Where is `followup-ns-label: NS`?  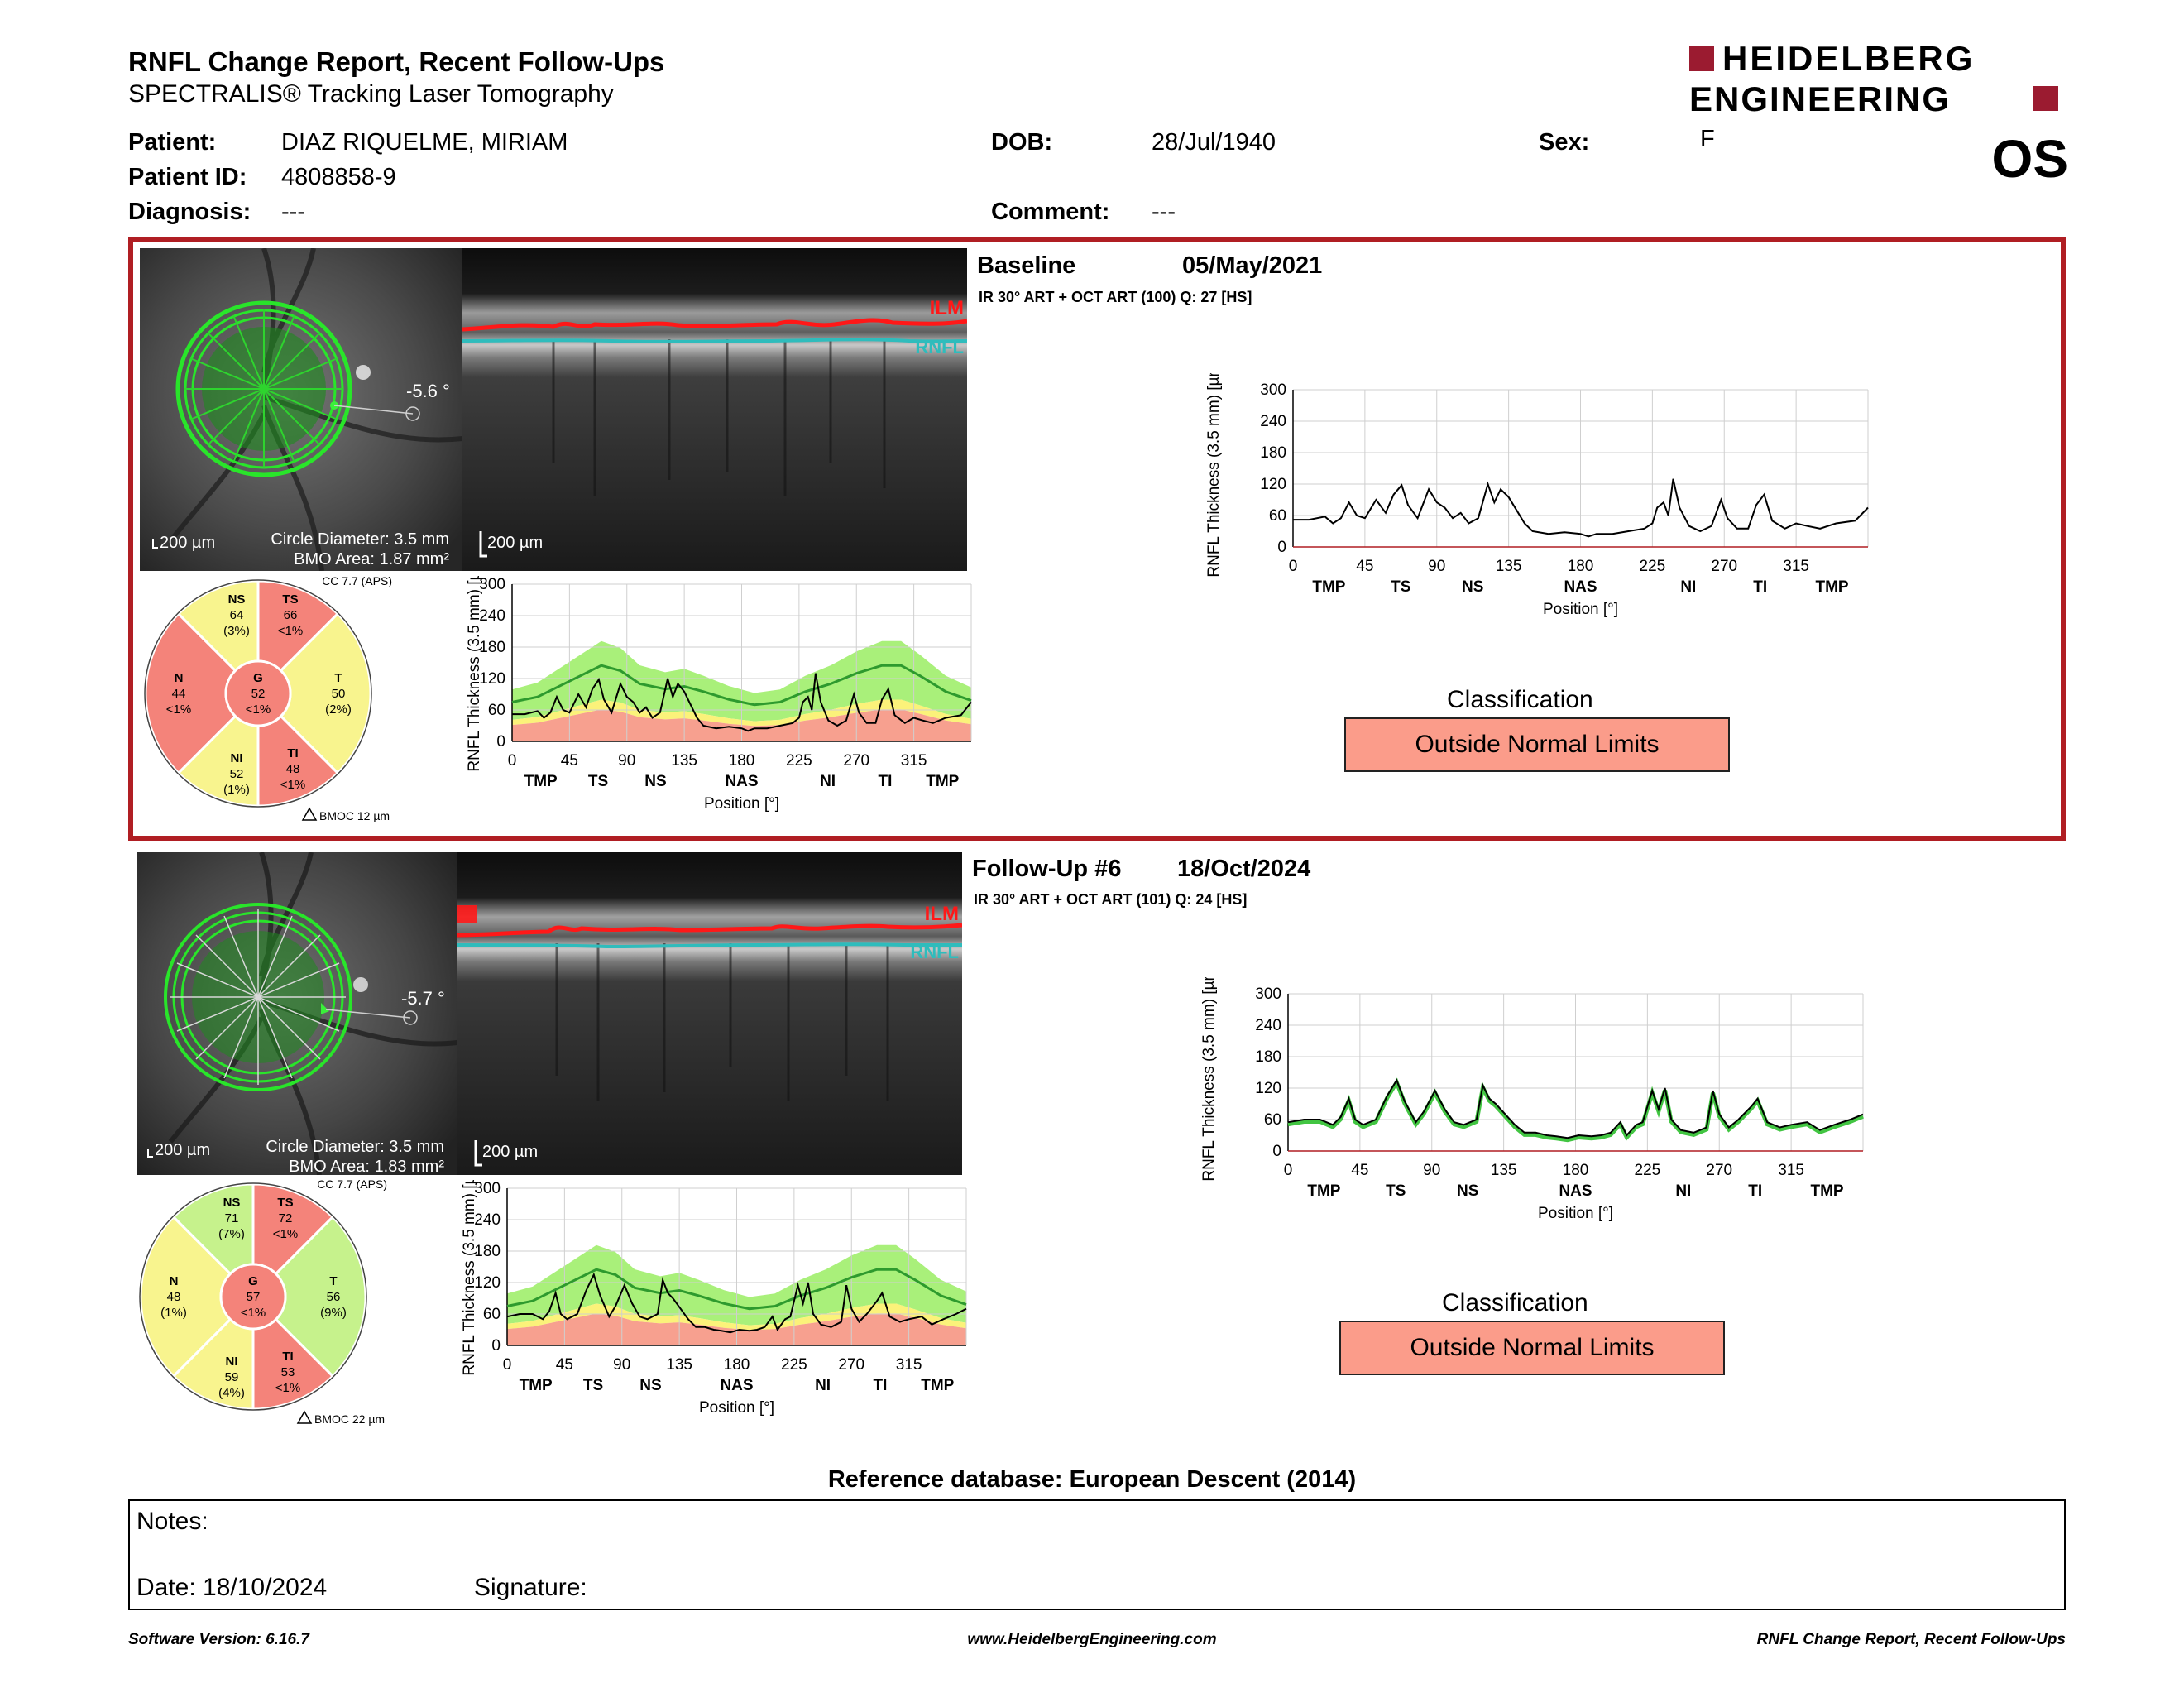
followup-ns-label: NS is located at coordinates (232, 1203).